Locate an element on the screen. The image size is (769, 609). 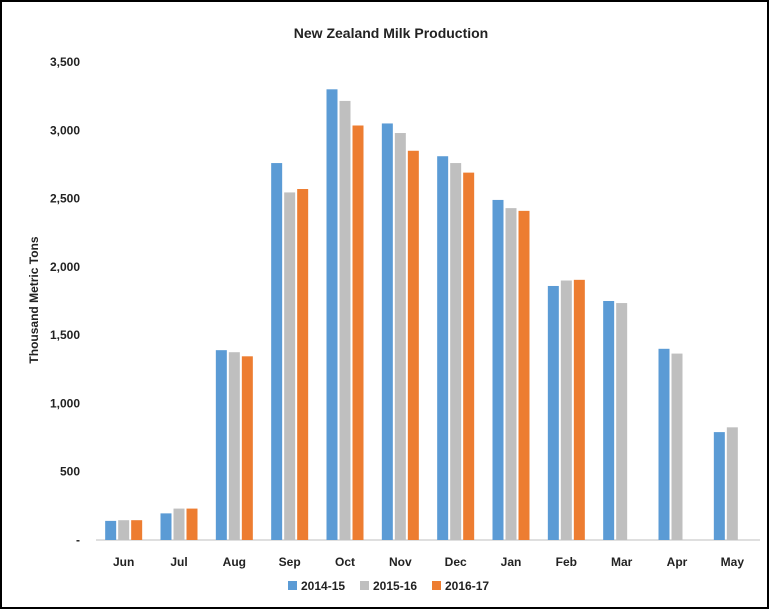
x-tick-label: Jul is located at coordinates (178, 562).